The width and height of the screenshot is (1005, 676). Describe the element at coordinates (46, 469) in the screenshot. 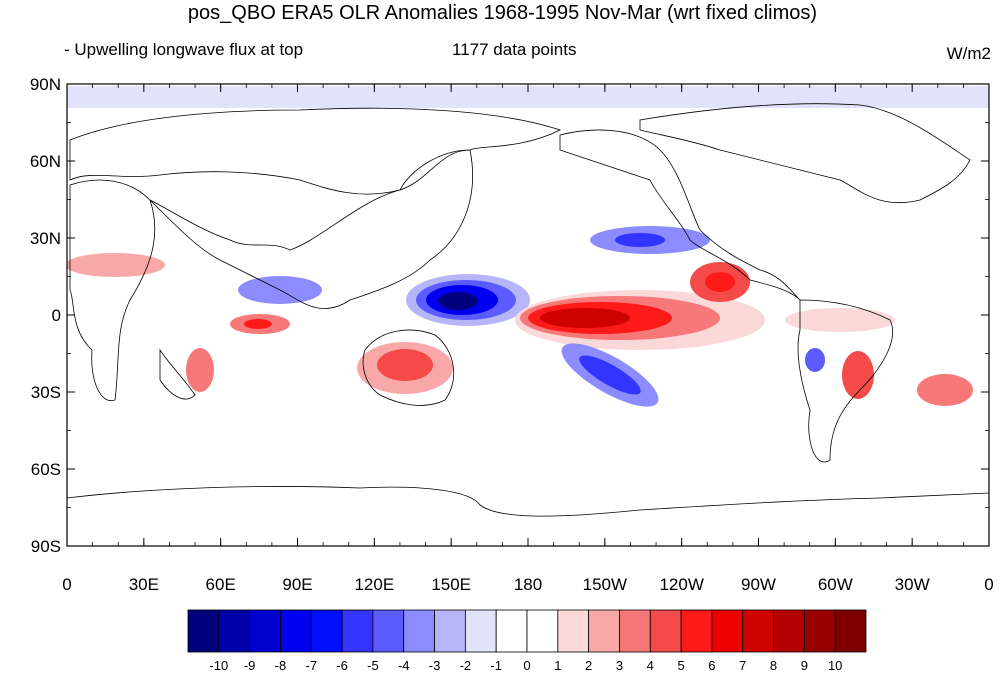

I see `lat-label: 60S` at that location.